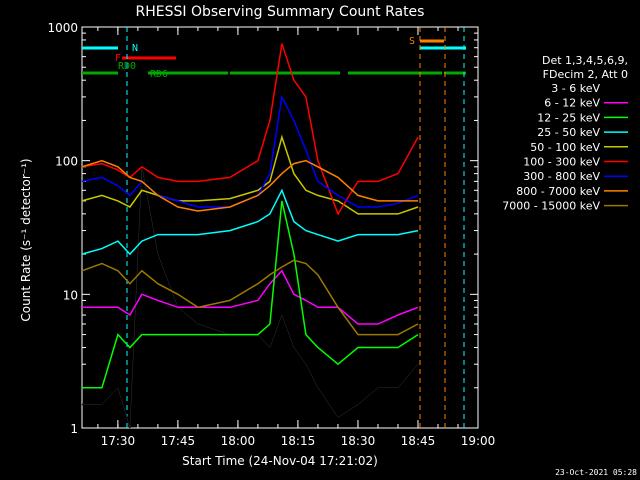 This screenshot has height=480, width=640. I want to click on legend-entry: 800 - 7000 keV, so click(558, 191).